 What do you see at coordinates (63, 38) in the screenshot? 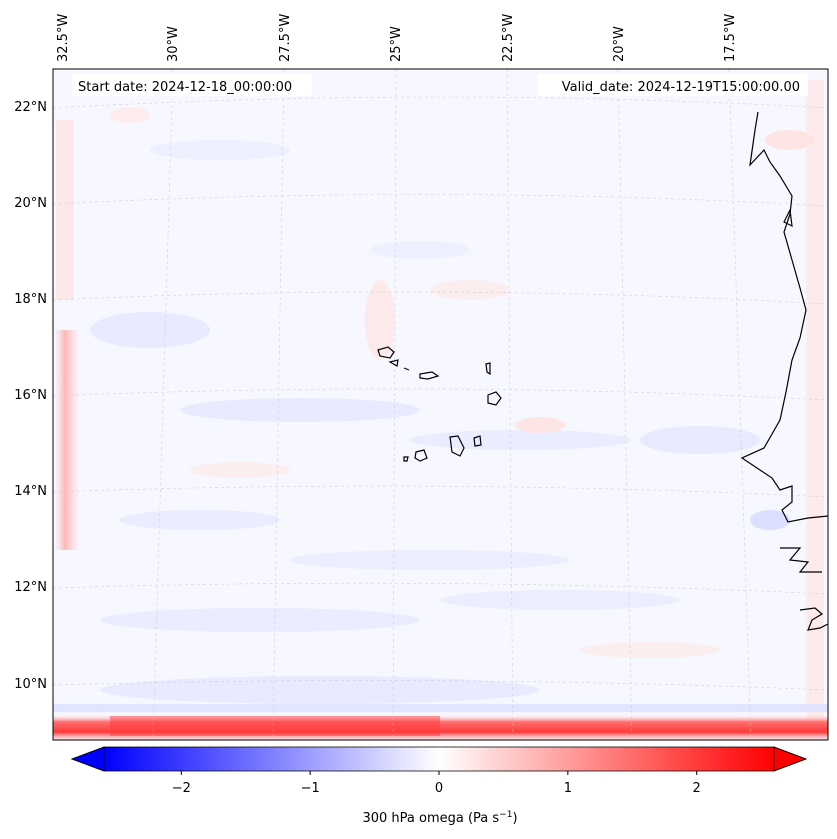
I see `lon-label: 32.5°W` at bounding box center [63, 38].